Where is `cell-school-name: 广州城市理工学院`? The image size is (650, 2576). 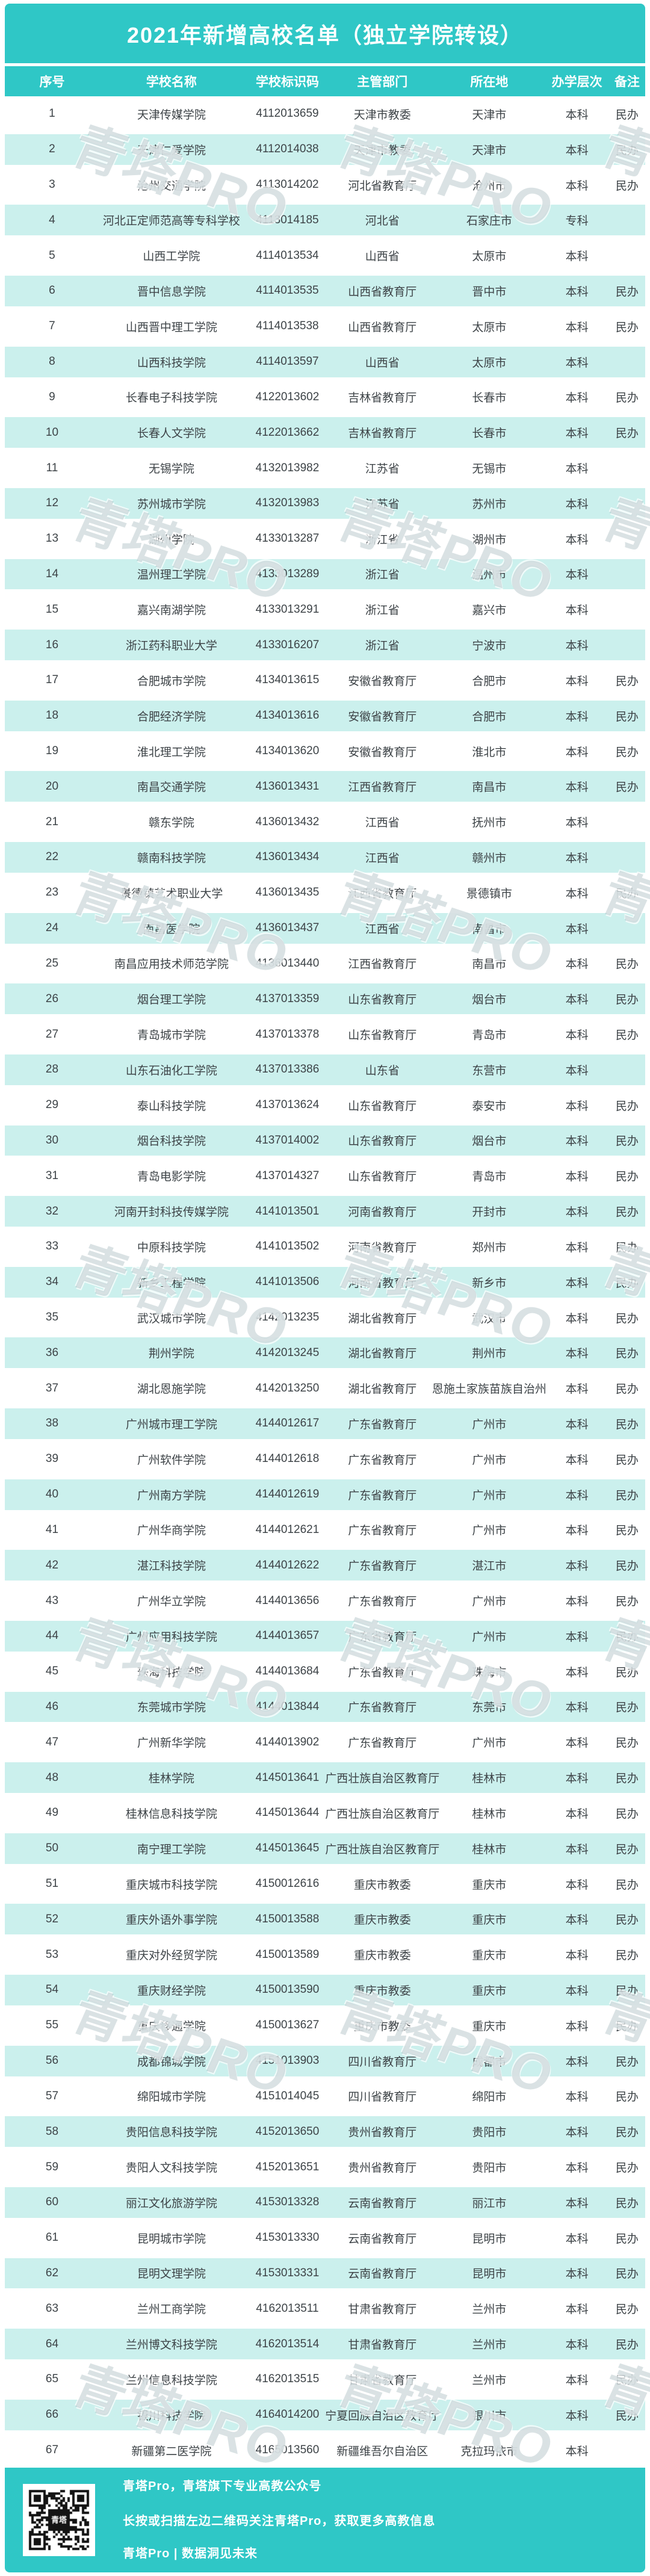 cell-school-name: 广州城市理工学院 is located at coordinates (171, 1424).